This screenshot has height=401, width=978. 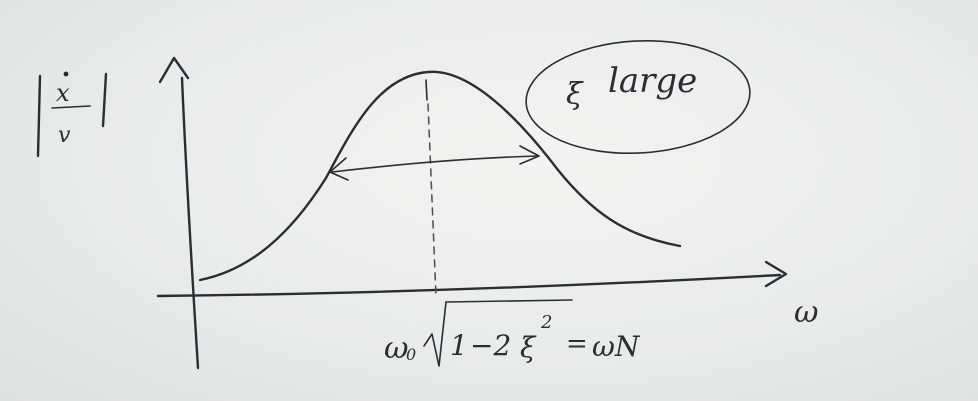 I want to click on peak-dashed-line, so click(x=432, y=200).